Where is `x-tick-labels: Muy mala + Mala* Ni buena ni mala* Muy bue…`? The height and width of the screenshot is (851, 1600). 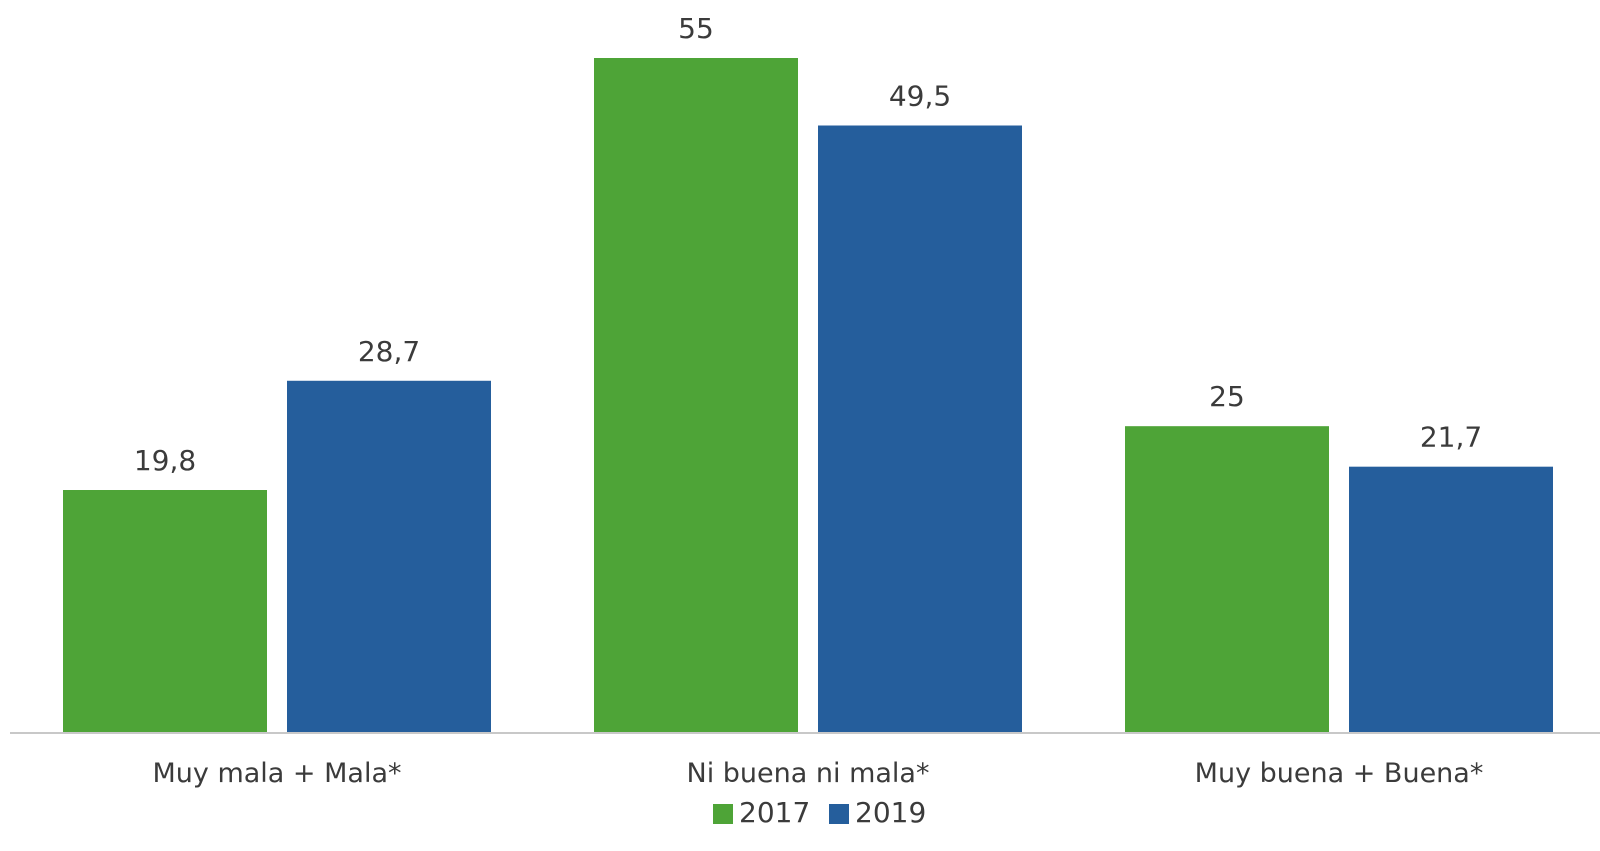
x-tick-labels: Muy mala + Mala* Ni buena ni mala* Muy bue… is located at coordinates (817, 773).